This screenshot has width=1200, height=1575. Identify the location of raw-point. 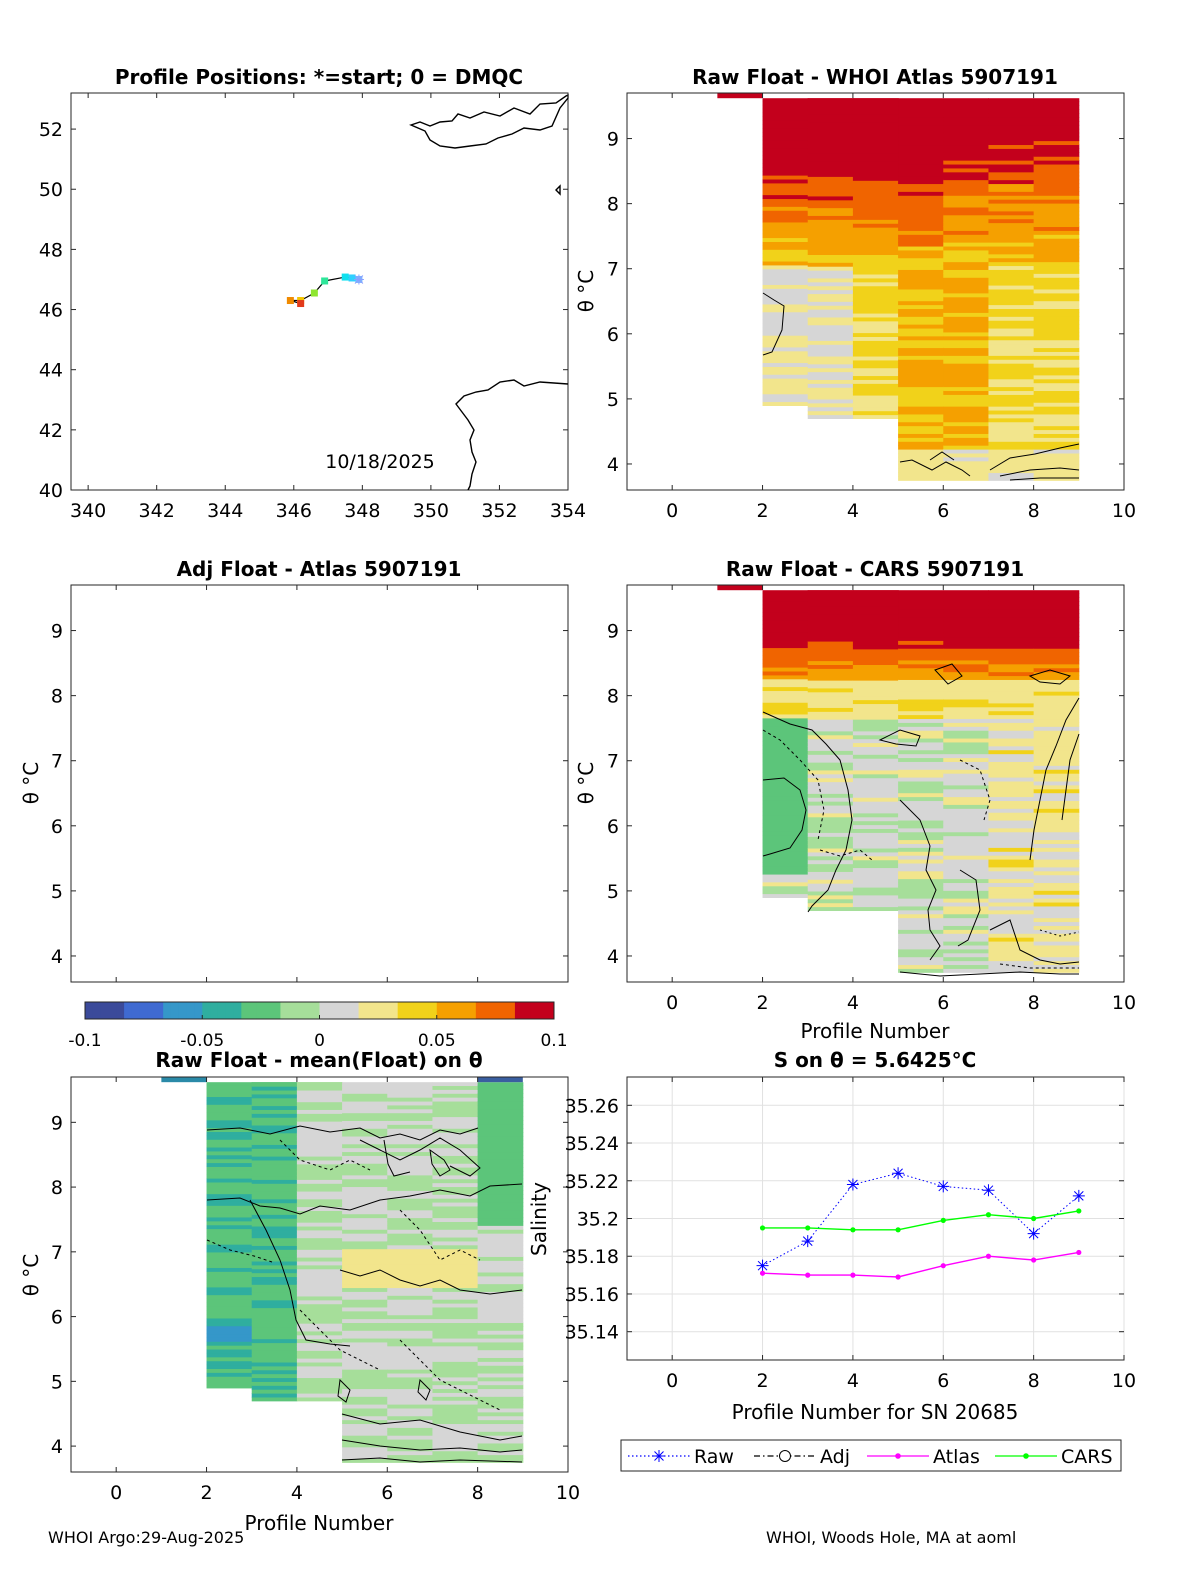
(943, 1186).